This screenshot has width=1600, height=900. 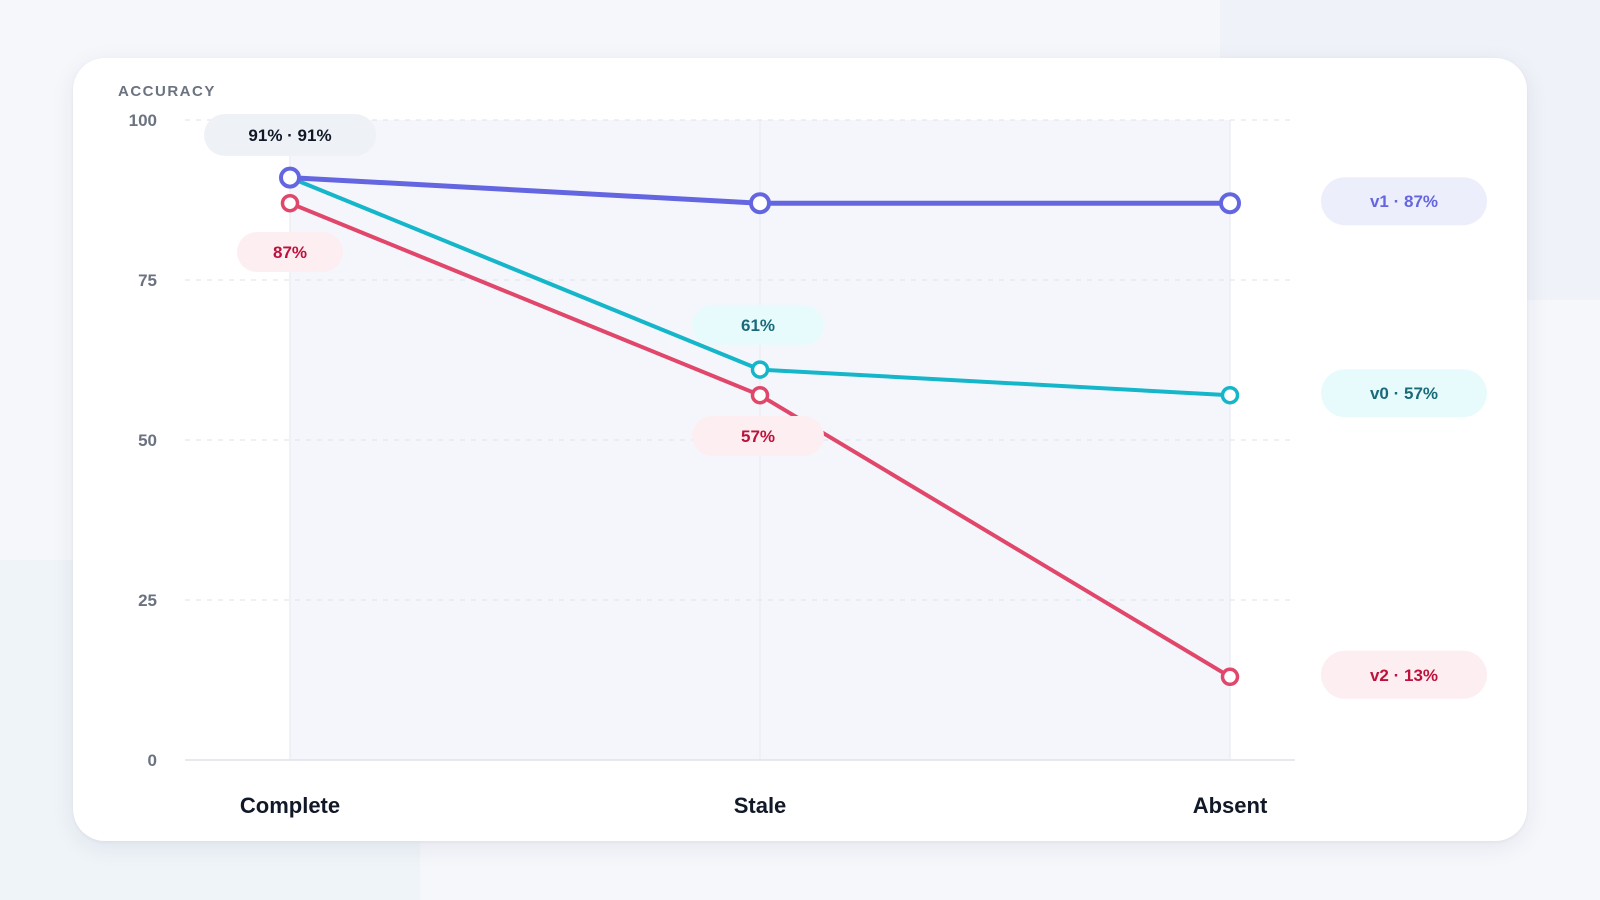 What do you see at coordinates (147, 440) in the screenshot?
I see `y-tick-label: 50` at bounding box center [147, 440].